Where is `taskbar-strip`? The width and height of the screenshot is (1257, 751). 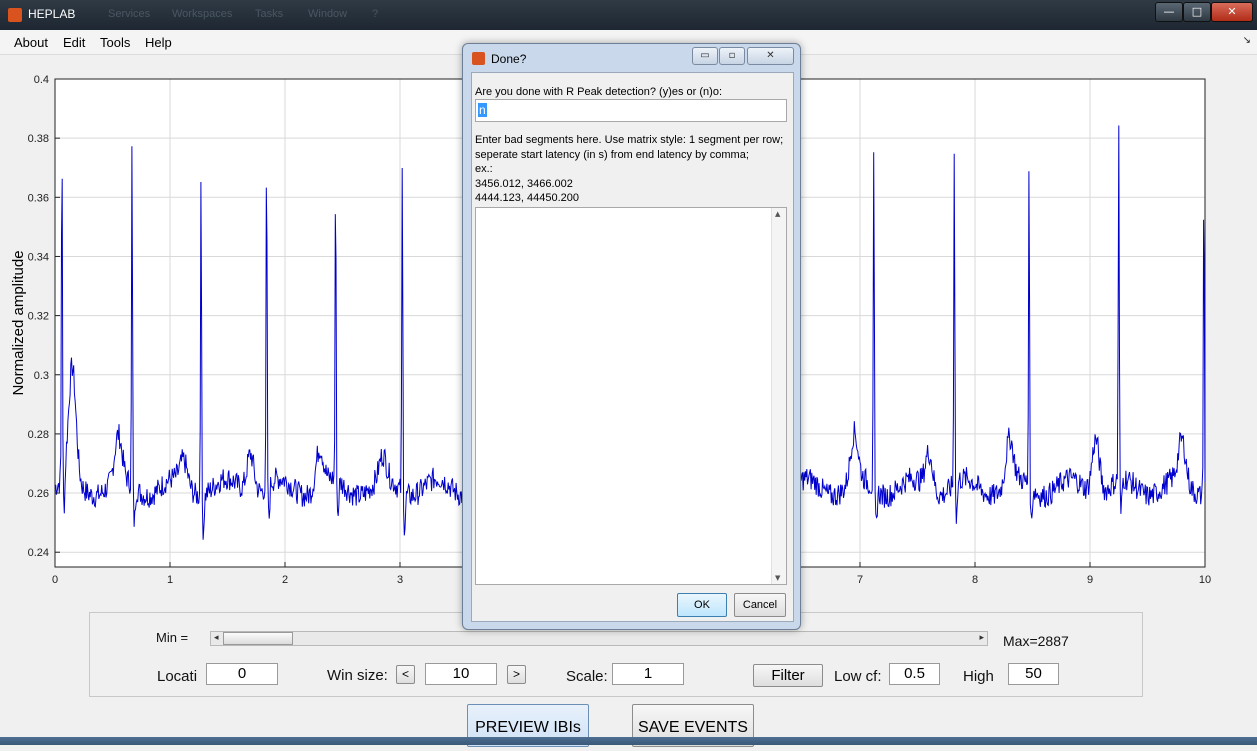 taskbar-strip is located at coordinates (628, 741).